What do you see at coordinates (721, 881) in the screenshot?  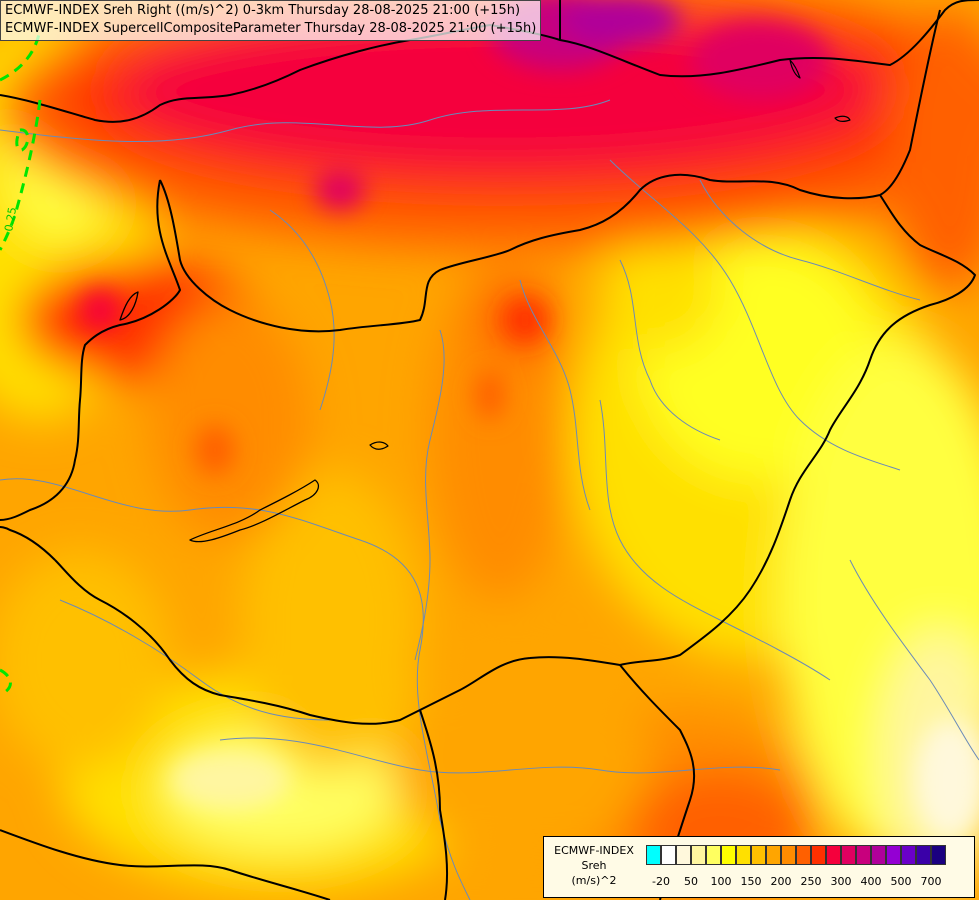 I see `legend-tick: 100` at bounding box center [721, 881].